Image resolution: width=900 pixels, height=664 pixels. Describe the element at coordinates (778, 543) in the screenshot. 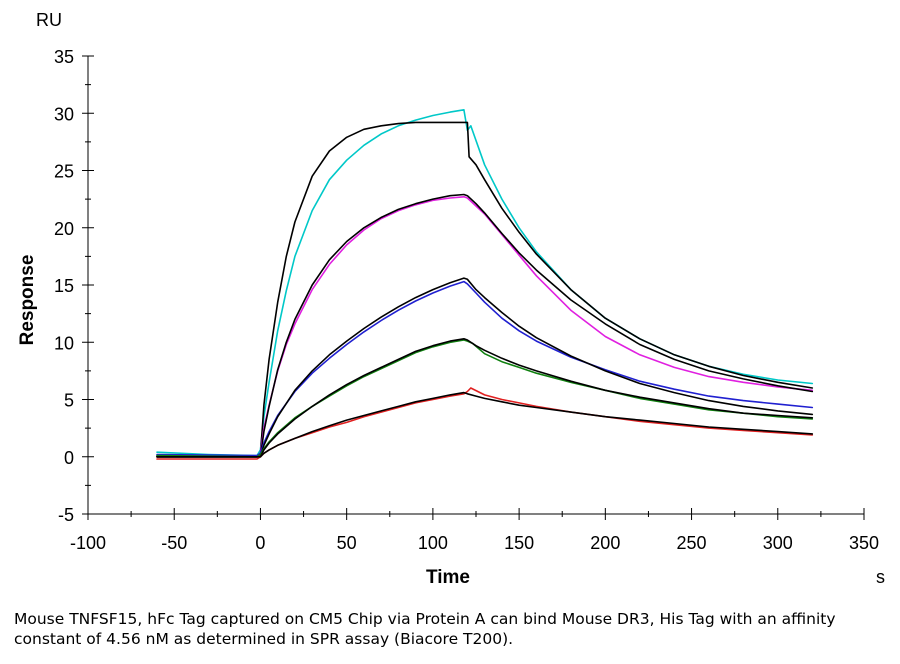

I see `x-tick-label: 300` at that location.